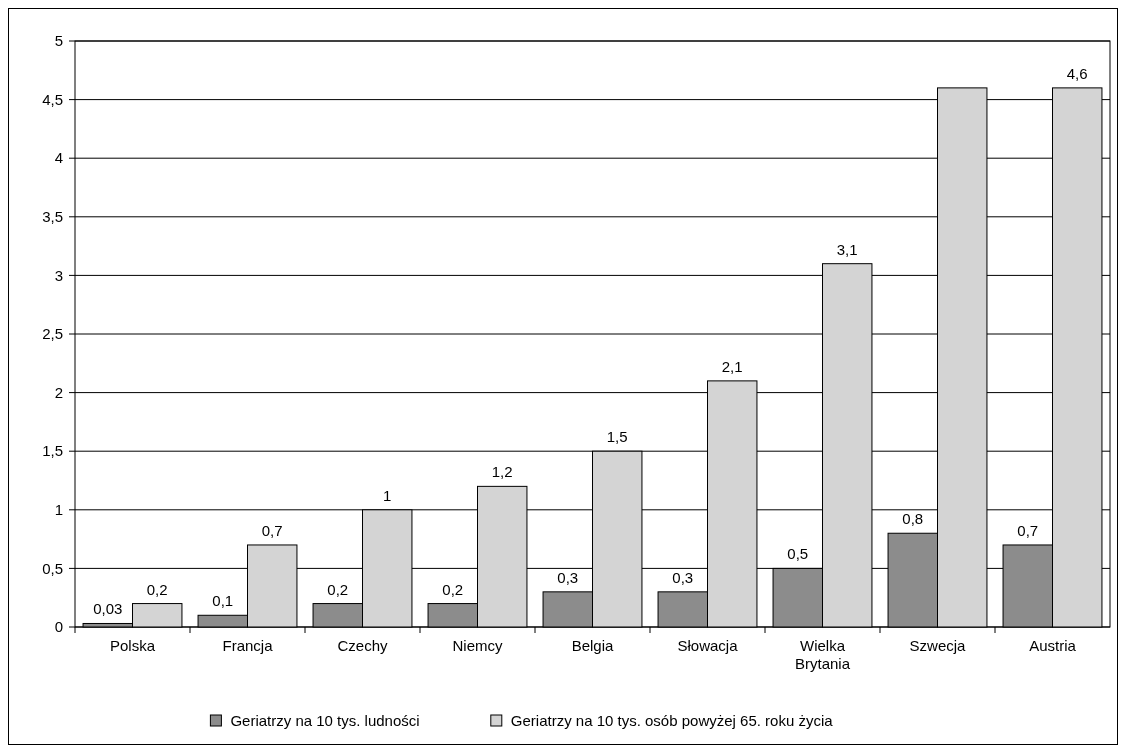 The height and width of the screenshot is (755, 1128). Describe the element at coordinates (52, 334) in the screenshot. I see `y-tick-label: 2,5` at that location.